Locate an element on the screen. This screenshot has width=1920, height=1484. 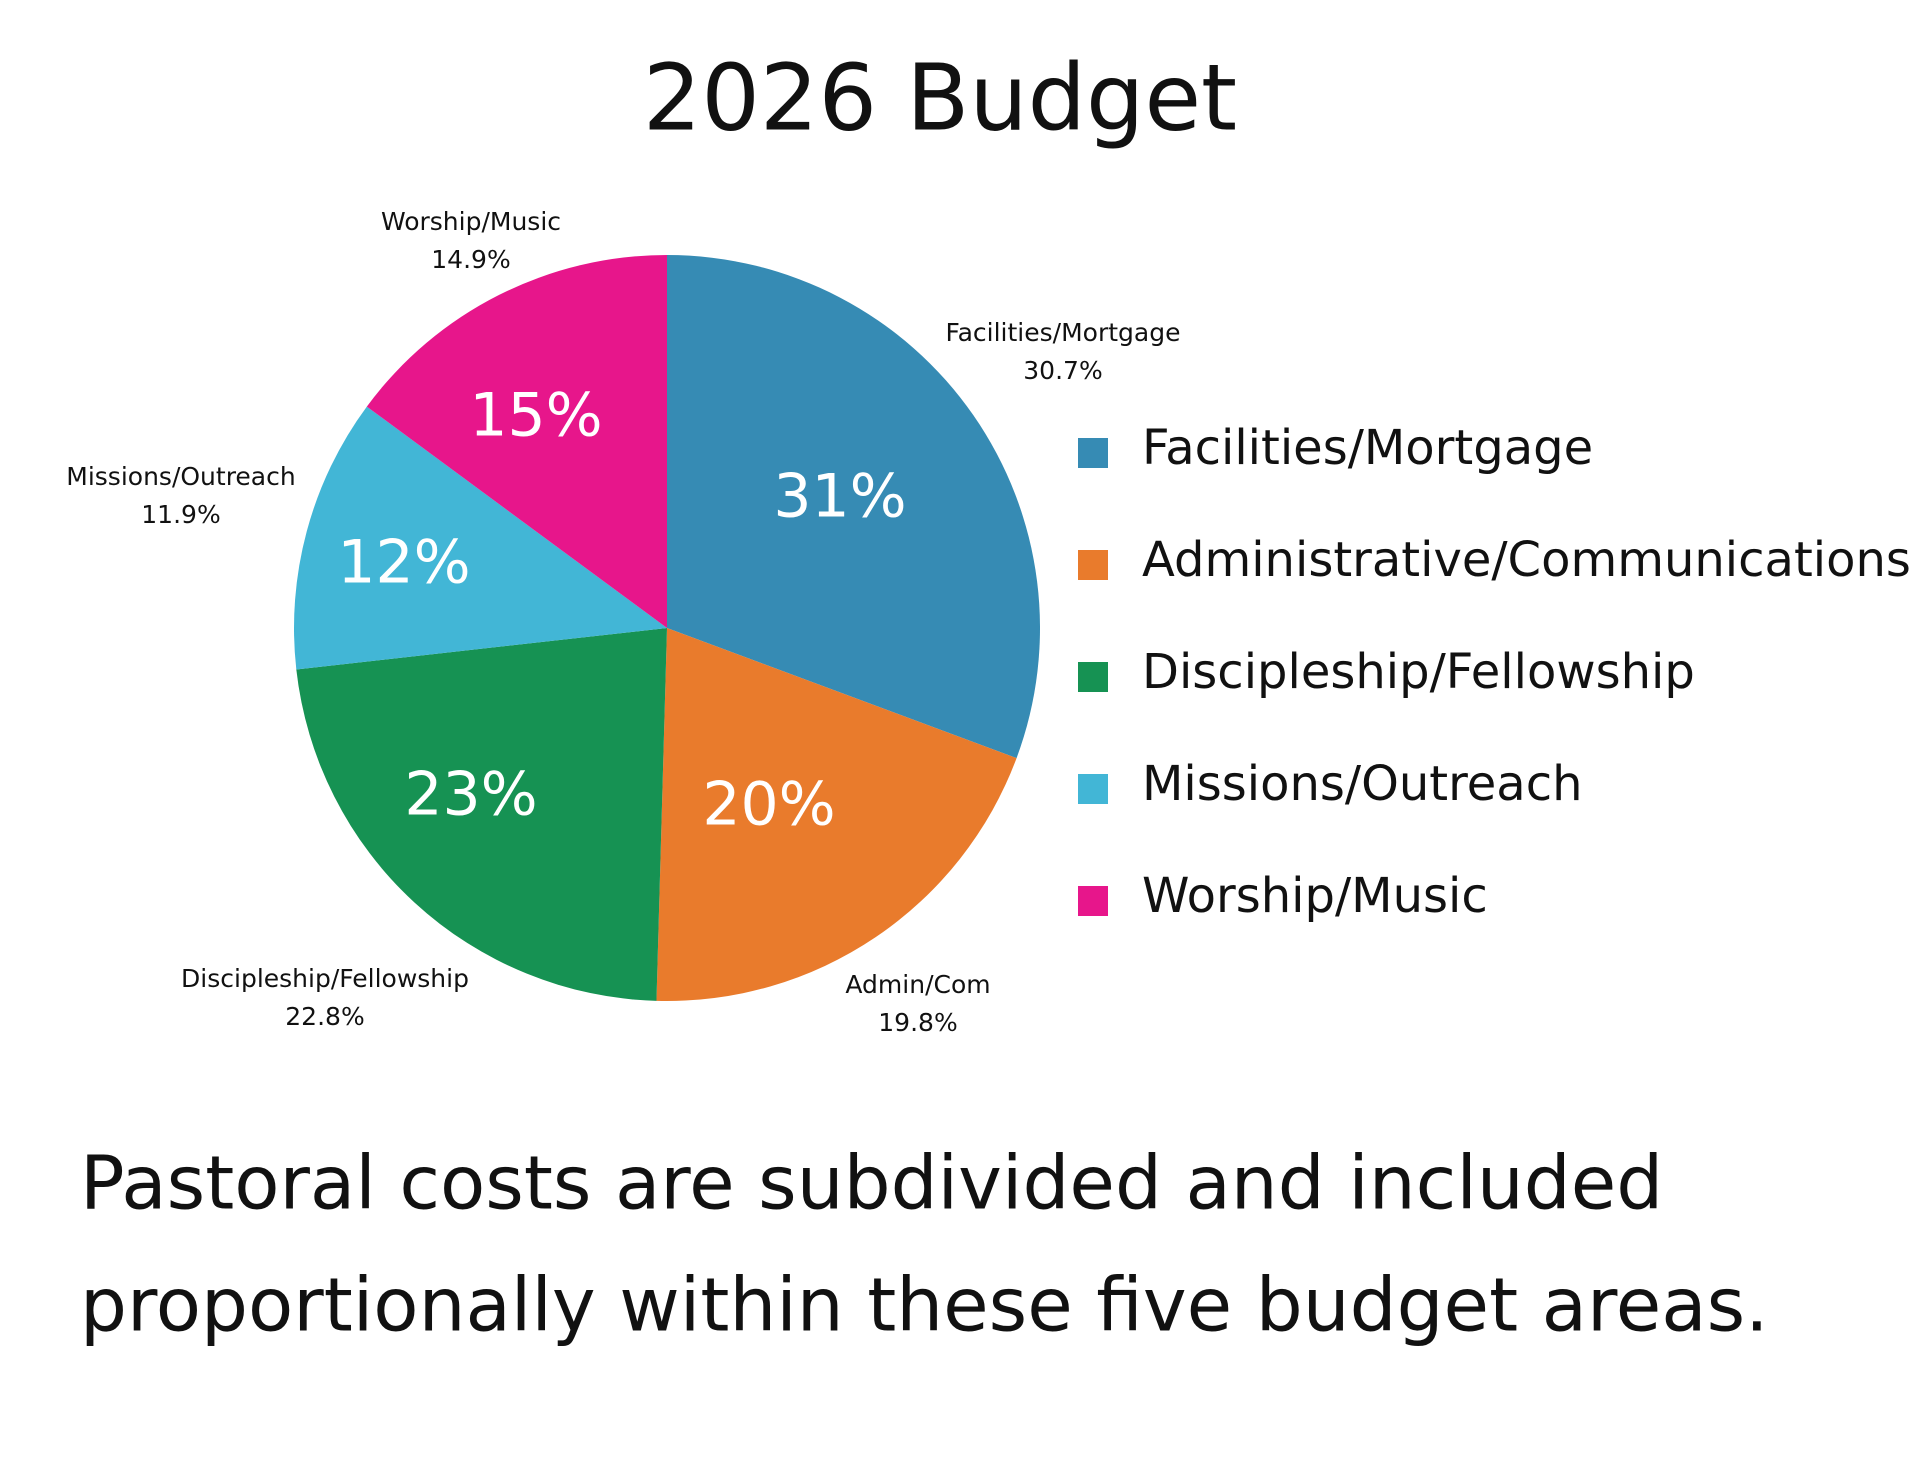
slice-percent-label: 23% is located at coordinates (470, 795).